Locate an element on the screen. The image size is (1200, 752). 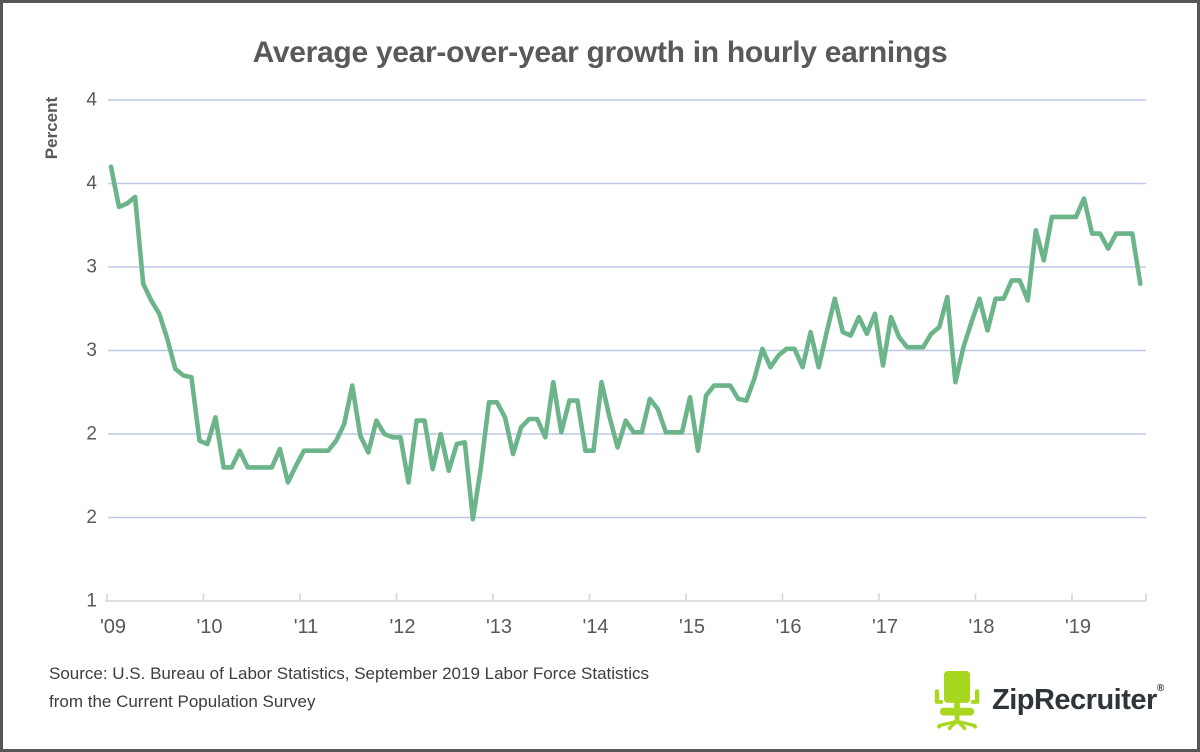
ziprecruiter-logo: ZipRecruiter® is located at coordinates (1048, 700).